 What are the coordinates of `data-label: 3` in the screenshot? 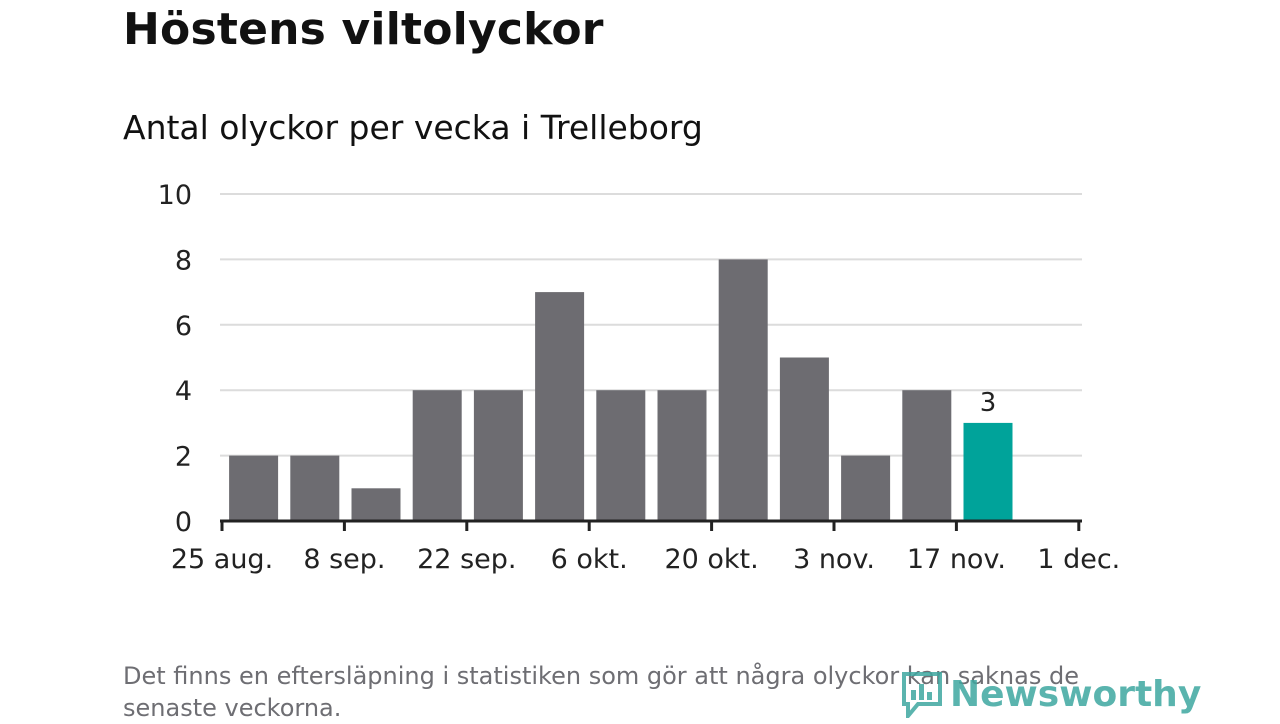 It's located at (988, 403).